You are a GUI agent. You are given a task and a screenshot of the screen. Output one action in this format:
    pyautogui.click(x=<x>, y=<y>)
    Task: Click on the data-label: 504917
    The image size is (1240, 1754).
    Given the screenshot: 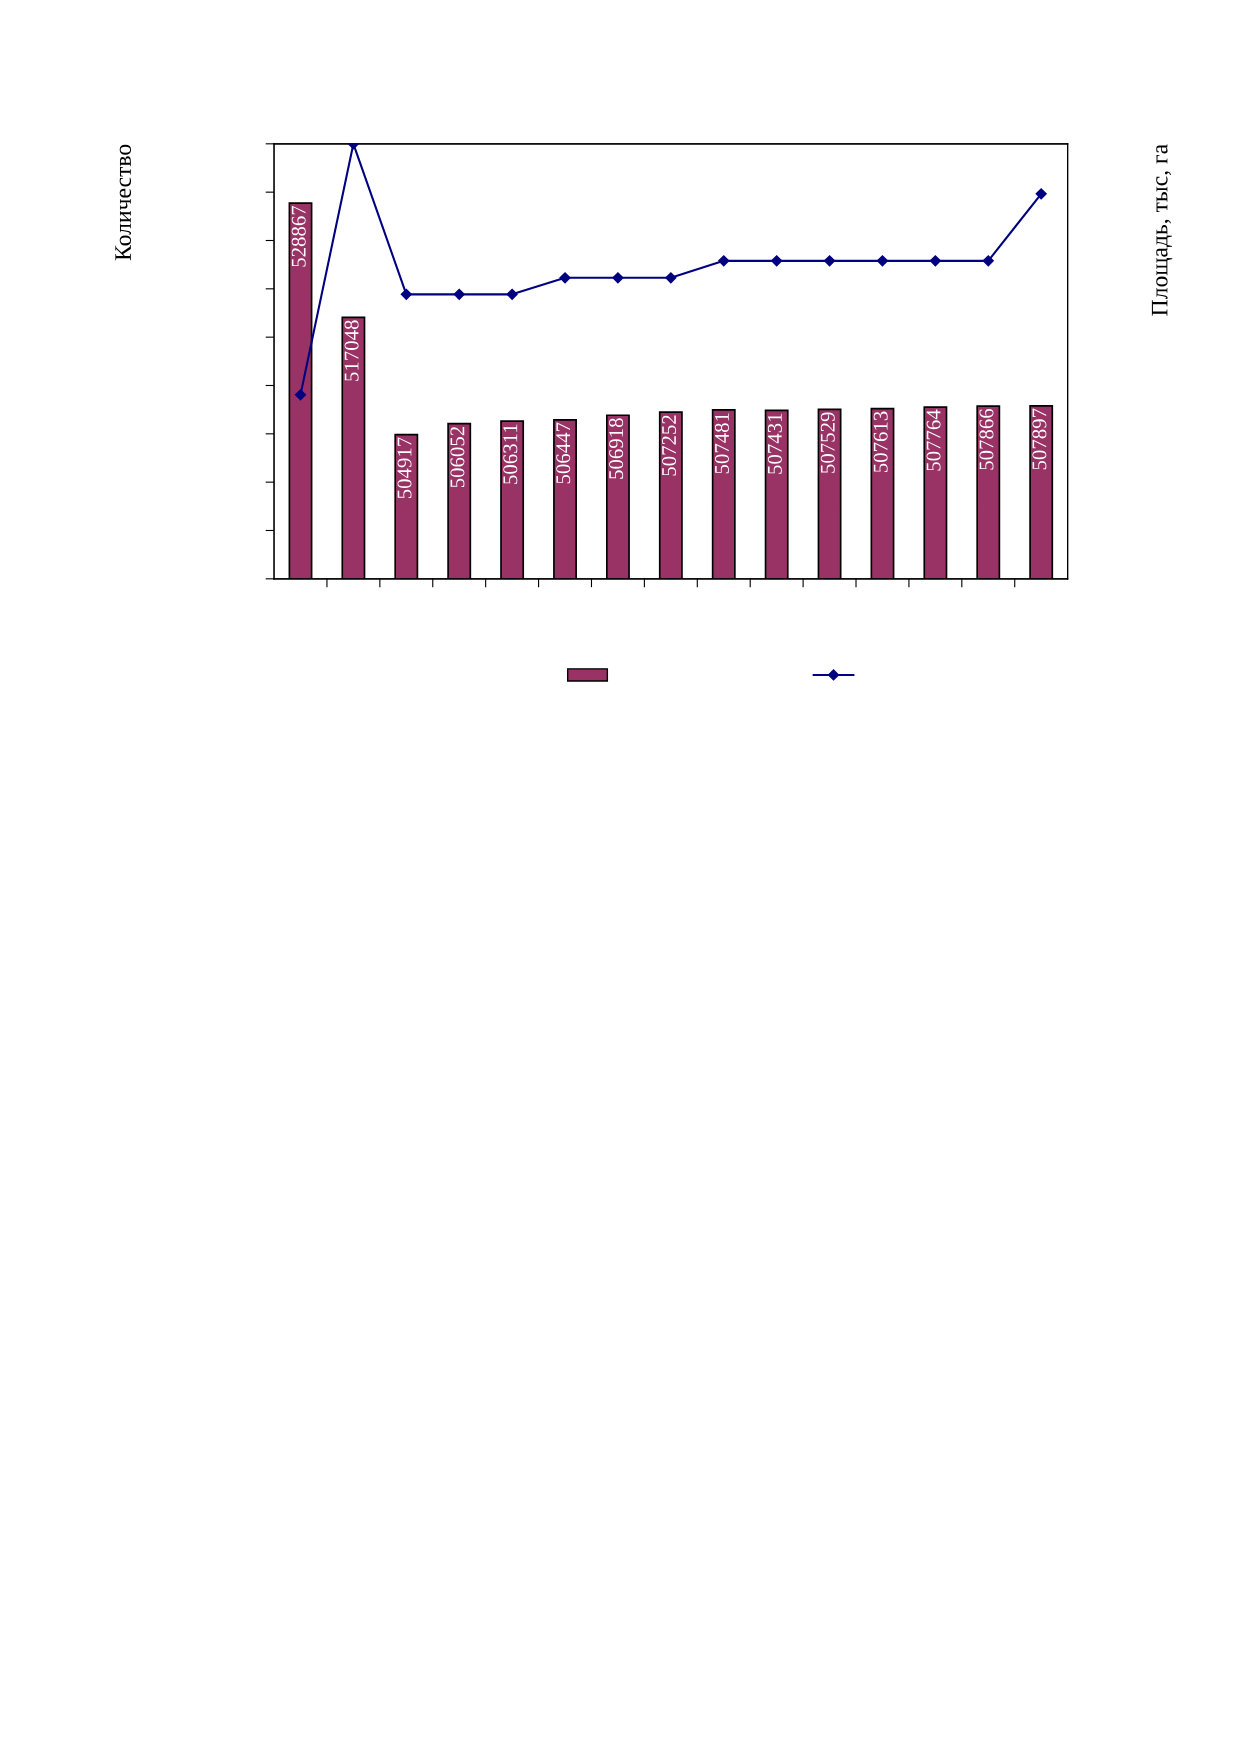 What is the action you would take?
    pyautogui.click(x=404, y=468)
    